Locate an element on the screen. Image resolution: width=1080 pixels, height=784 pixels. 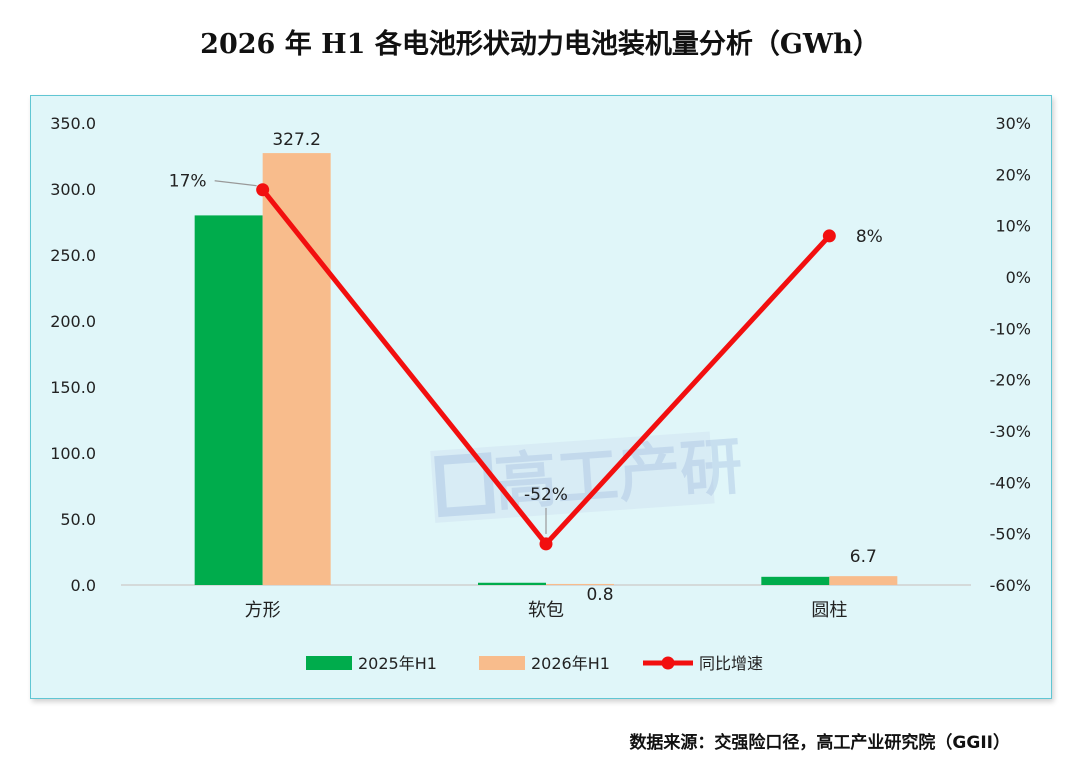
right-tick-label: 10% is located at coordinates (1013, 226).